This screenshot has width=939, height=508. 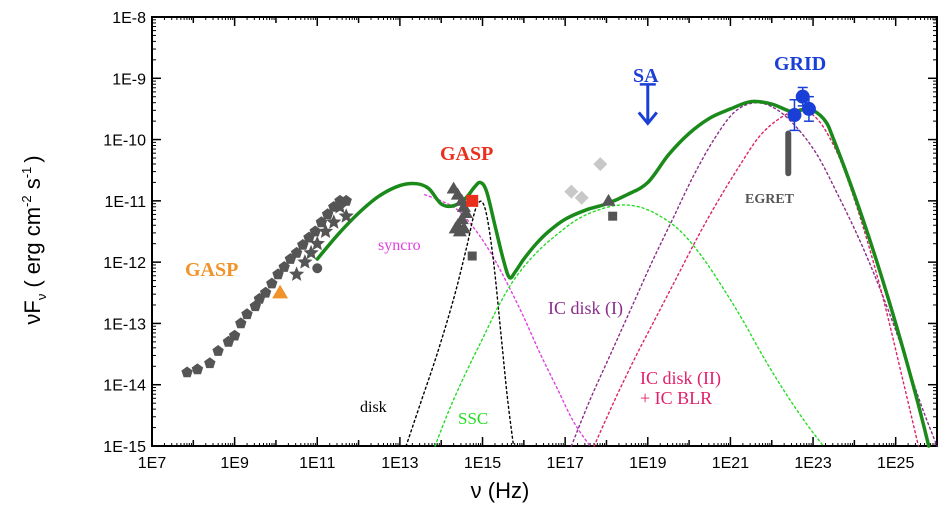 What do you see at coordinates (317, 268) in the screenshot?
I see `archival-circle-point` at bounding box center [317, 268].